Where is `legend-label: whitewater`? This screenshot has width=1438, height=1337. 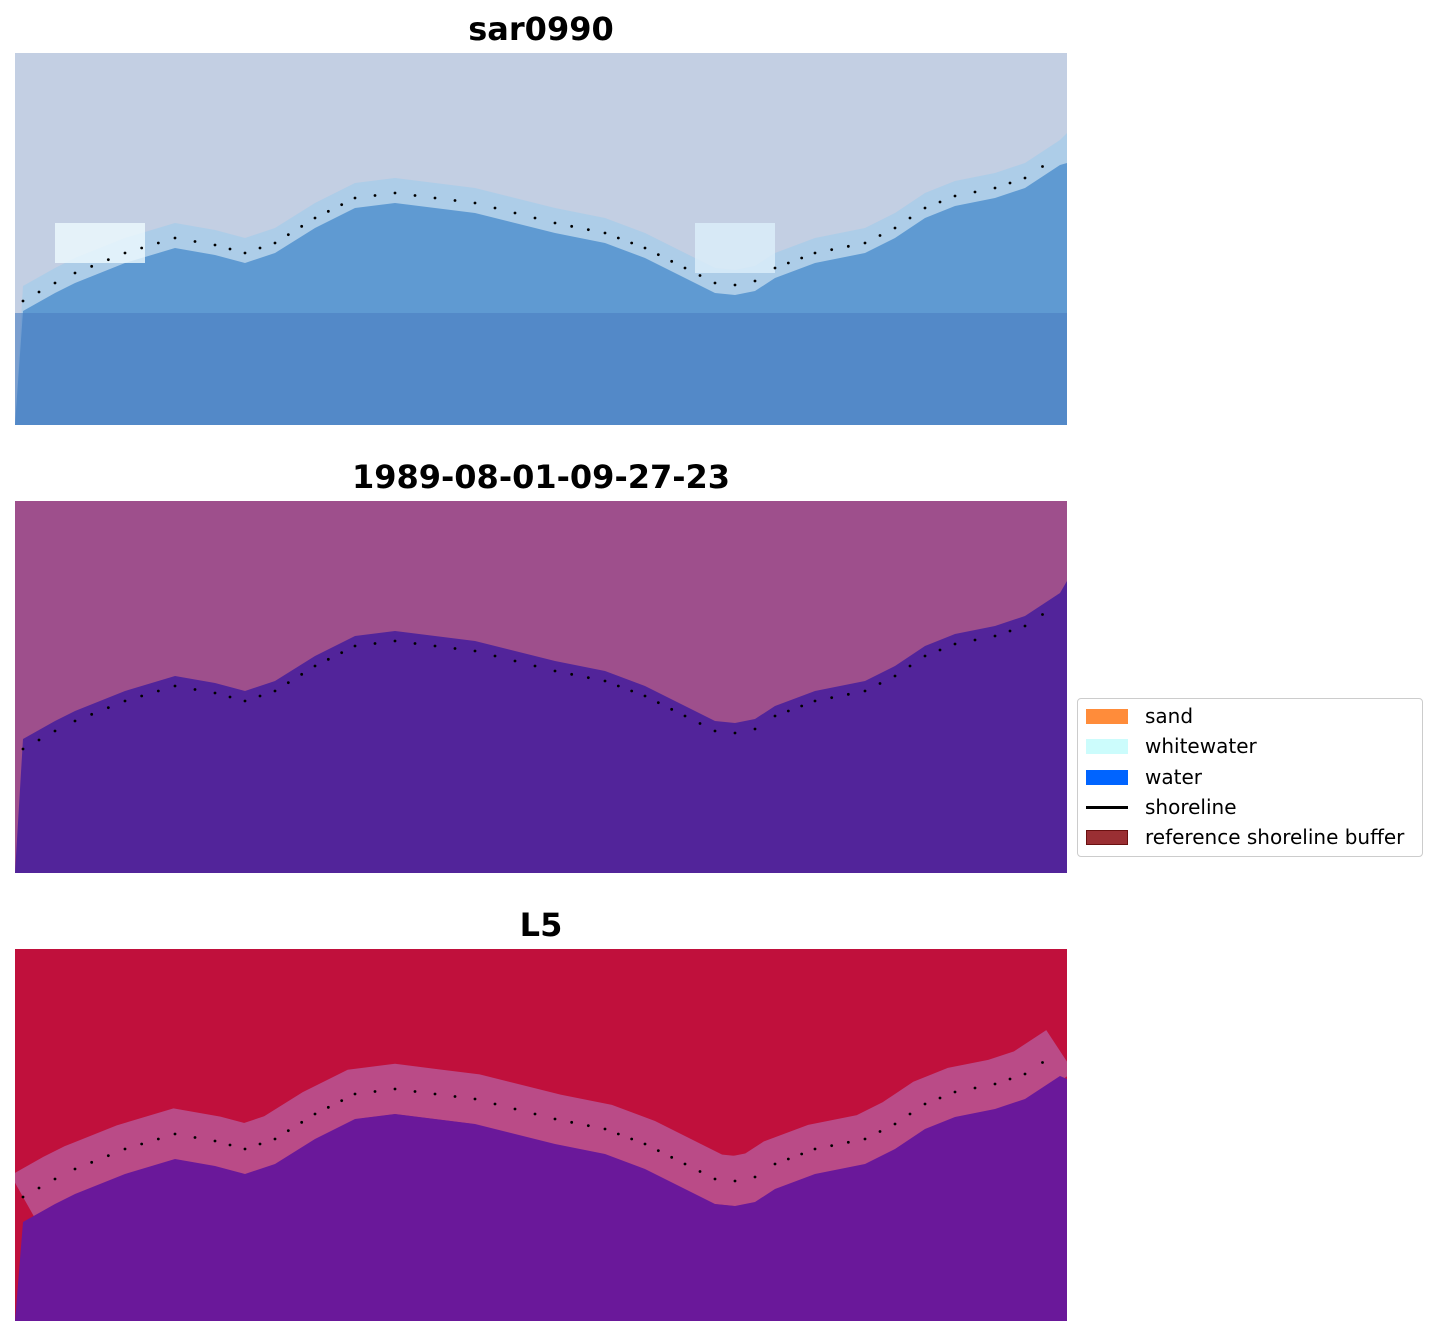
legend-label: whitewater is located at coordinates (1201, 746).